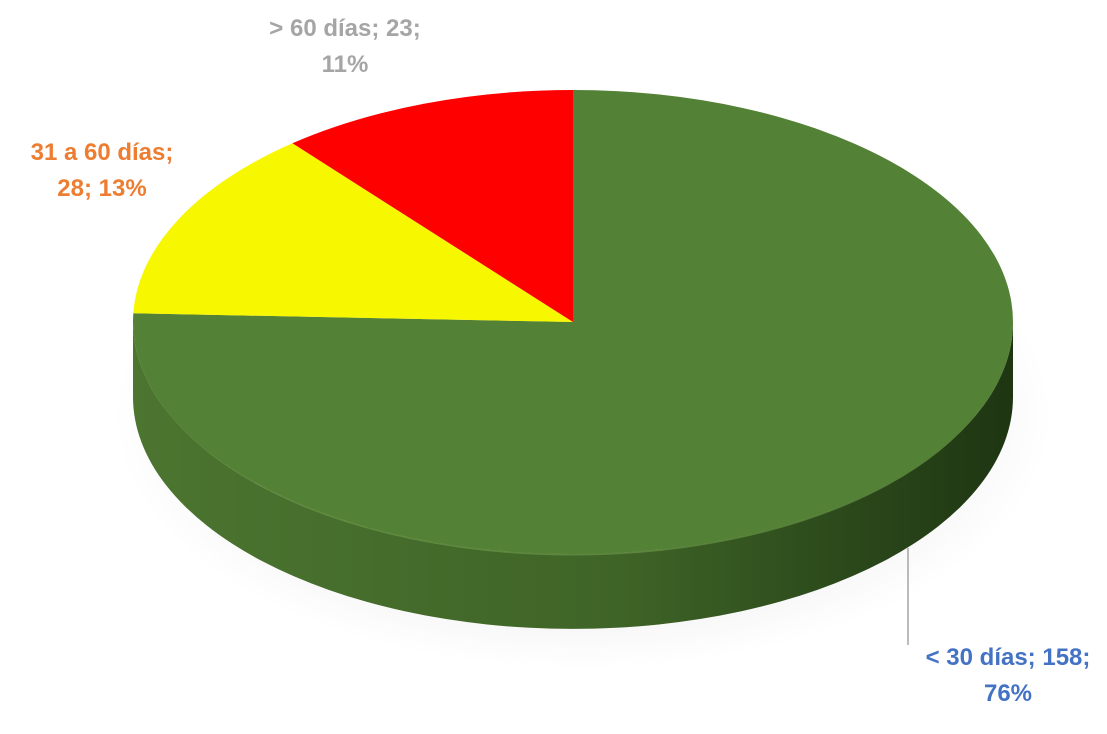 The height and width of the screenshot is (734, 1107). What do you see at coordinates (432, 206) in the screenshot?
I see `pie-slice-gt-60-dias` at bounding box center [432, 206].